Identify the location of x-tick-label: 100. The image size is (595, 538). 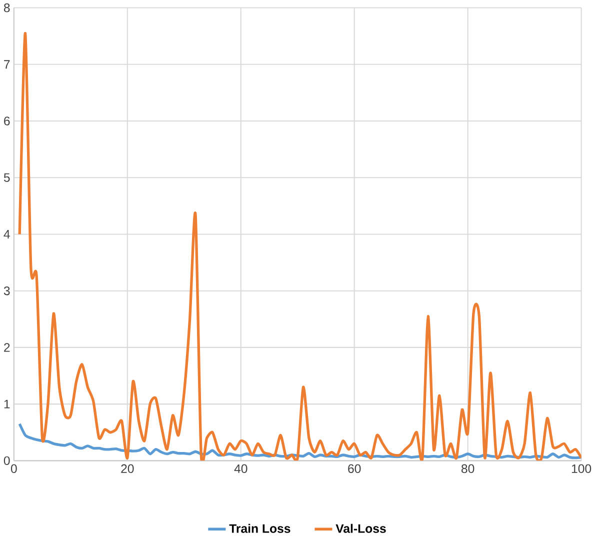
(582, 468).